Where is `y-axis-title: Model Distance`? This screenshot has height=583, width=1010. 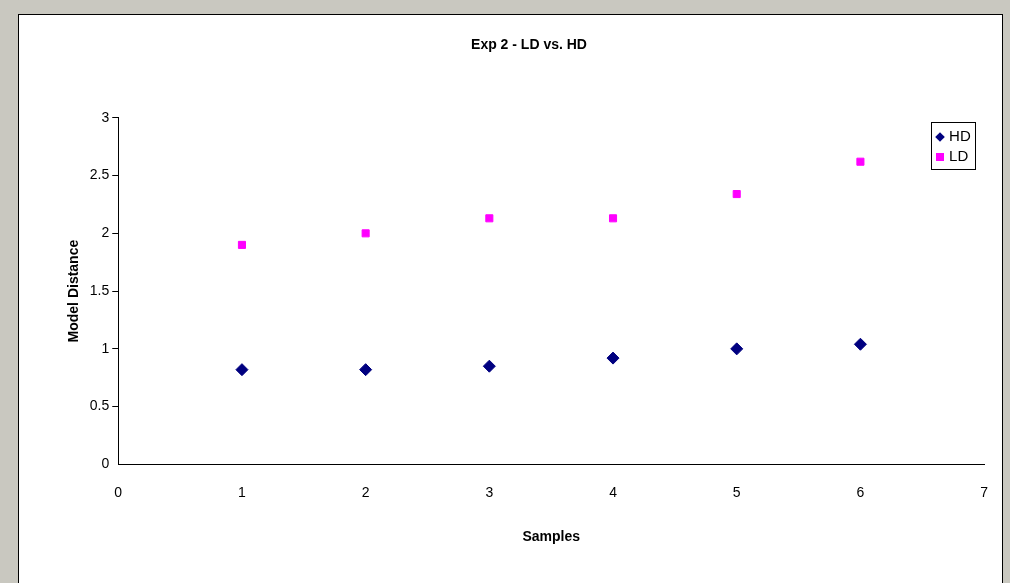
y-axis-title: Model Distance is located at coordinates (73, 291).